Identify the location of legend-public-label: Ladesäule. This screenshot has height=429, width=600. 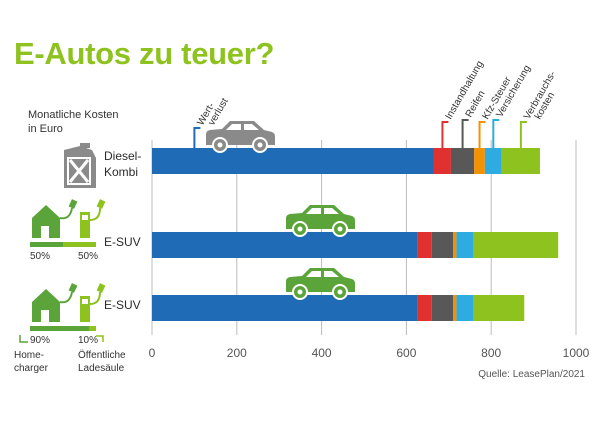
(101, 368).